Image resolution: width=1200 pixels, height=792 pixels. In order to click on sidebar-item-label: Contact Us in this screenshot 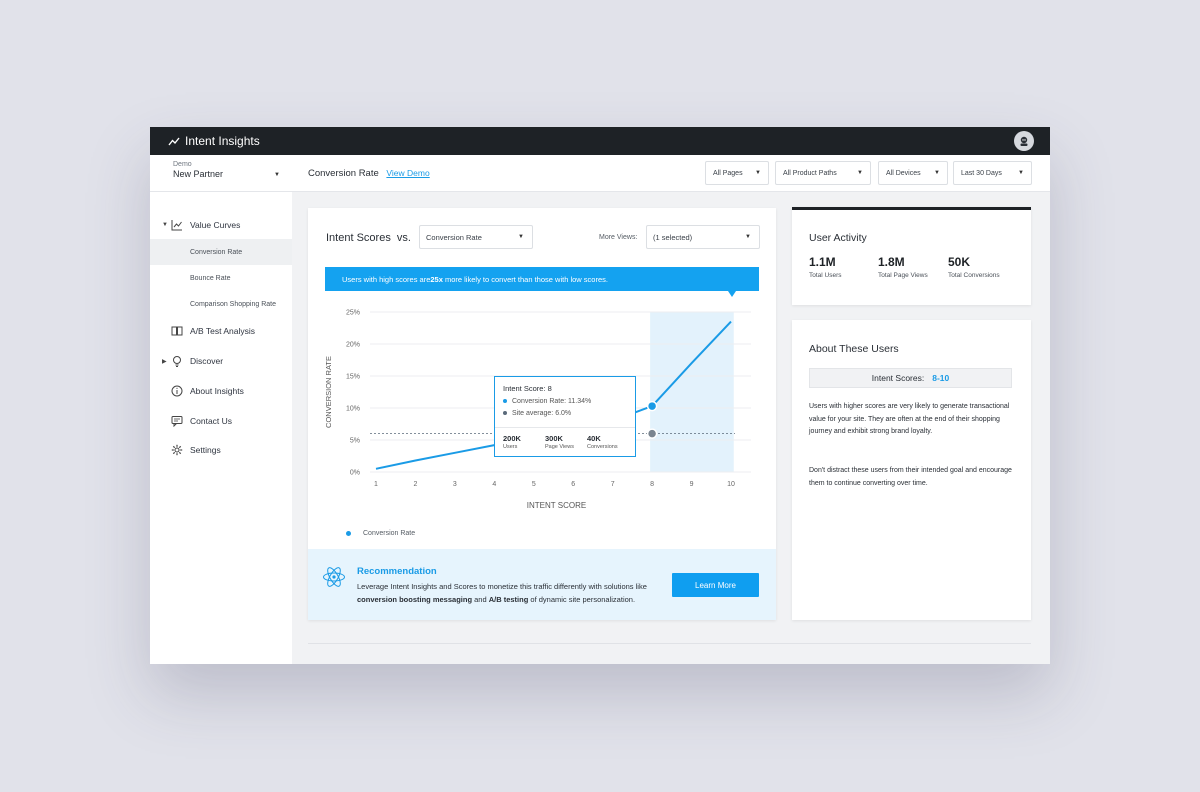, I will do `click(211, 421)`.